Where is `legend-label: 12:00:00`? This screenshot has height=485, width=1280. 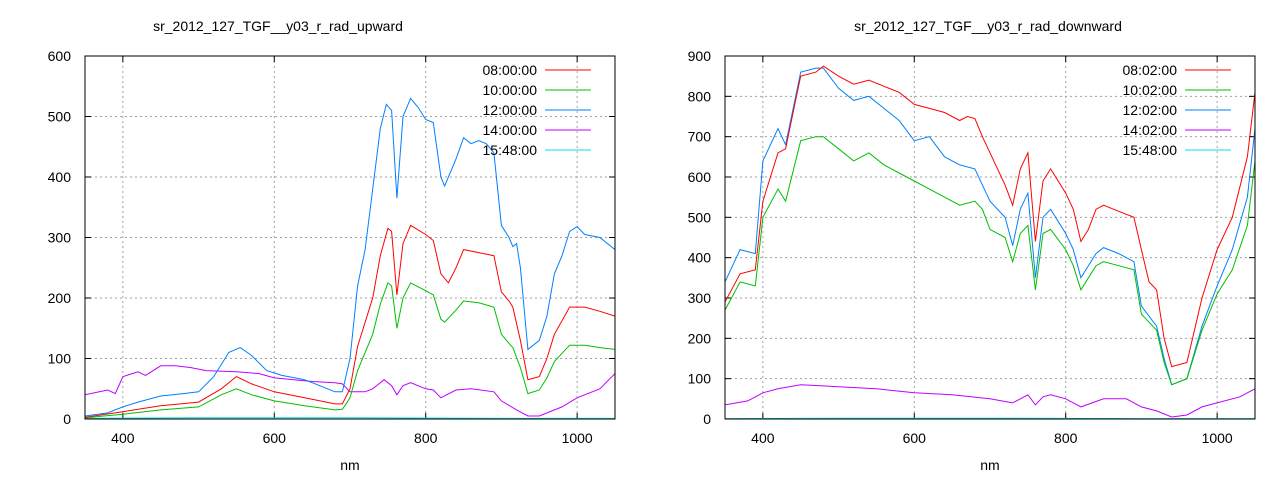
legend-label: 12:00:00 is located at coordinates (510, 110).